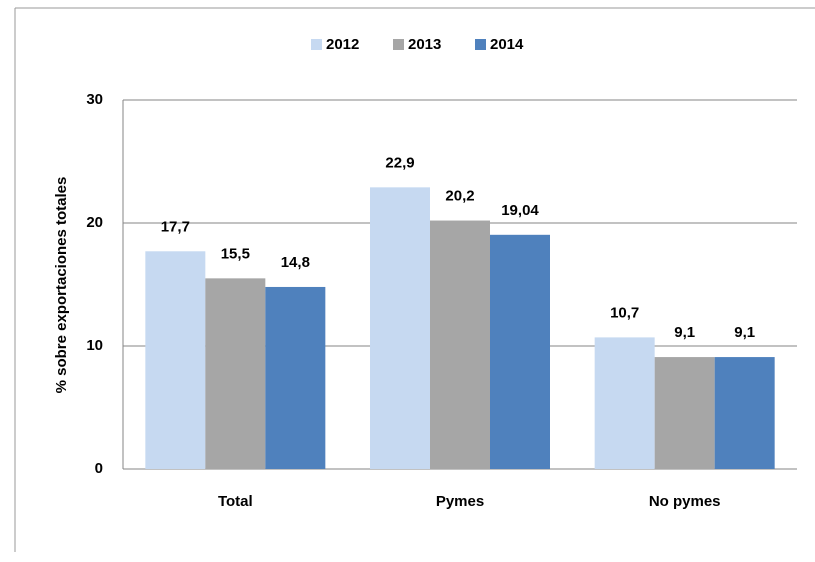 The width and height of the screenshot is (815, 562). What do you see at coordinates (342, 44) in the screenshot?
I see `legend-label: 2012` at bounding box center [342, 44].